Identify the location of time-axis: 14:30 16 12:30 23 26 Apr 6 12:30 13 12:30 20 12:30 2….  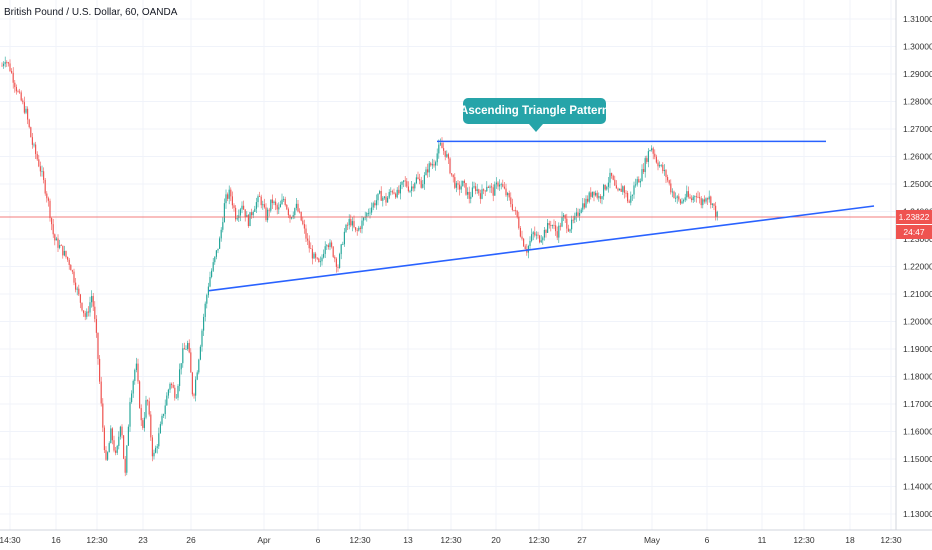
(451, 540).